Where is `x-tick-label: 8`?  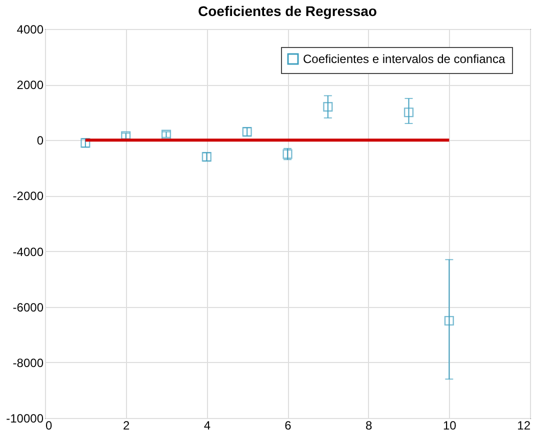 x-tick-label: 8 is located at coordinates (368, 425).